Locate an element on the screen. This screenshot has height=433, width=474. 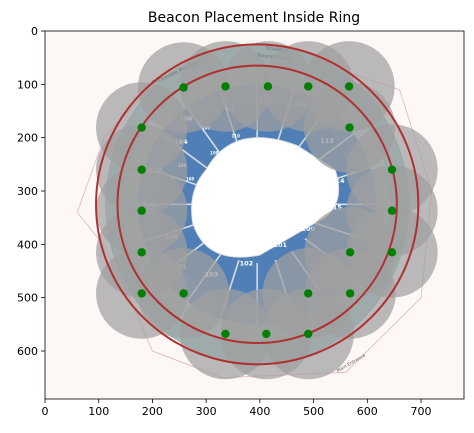
y-tick-label: 100 is located at coordinates (27, 84).